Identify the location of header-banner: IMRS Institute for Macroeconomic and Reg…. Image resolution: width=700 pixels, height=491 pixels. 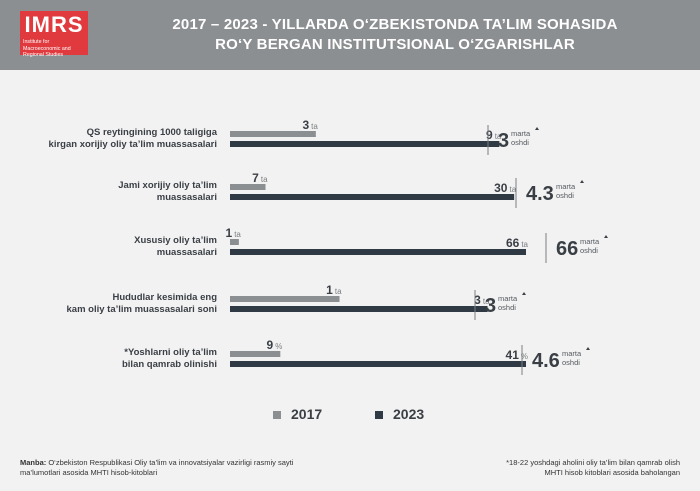
(350, 35).